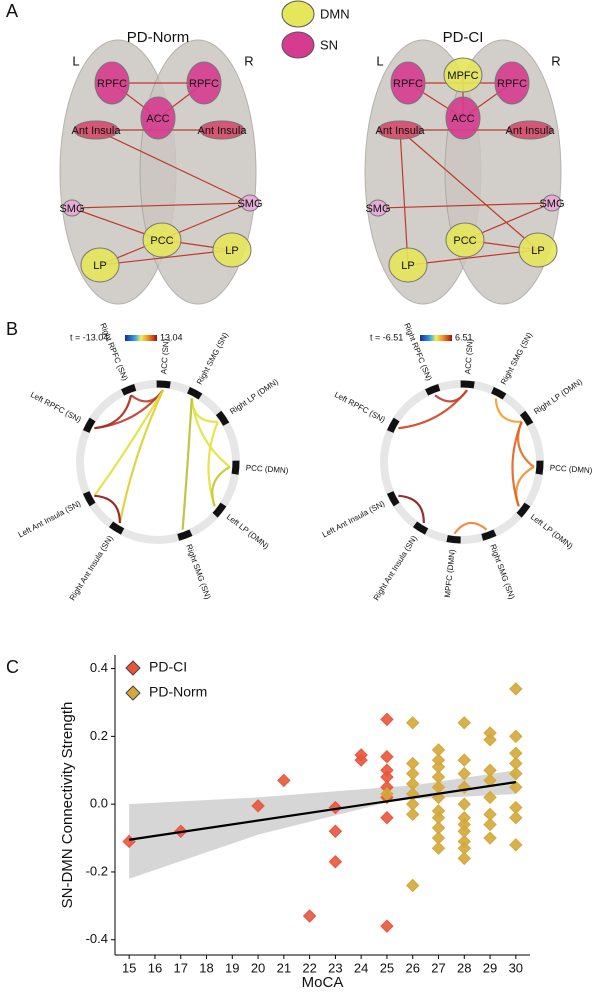 The height and width of the screenshot is (993, 601). What do you see at coordinates (558, 396) in the screenshot?
I see `node-label: Right LP (DMN)` at bounding box center [558, 396].